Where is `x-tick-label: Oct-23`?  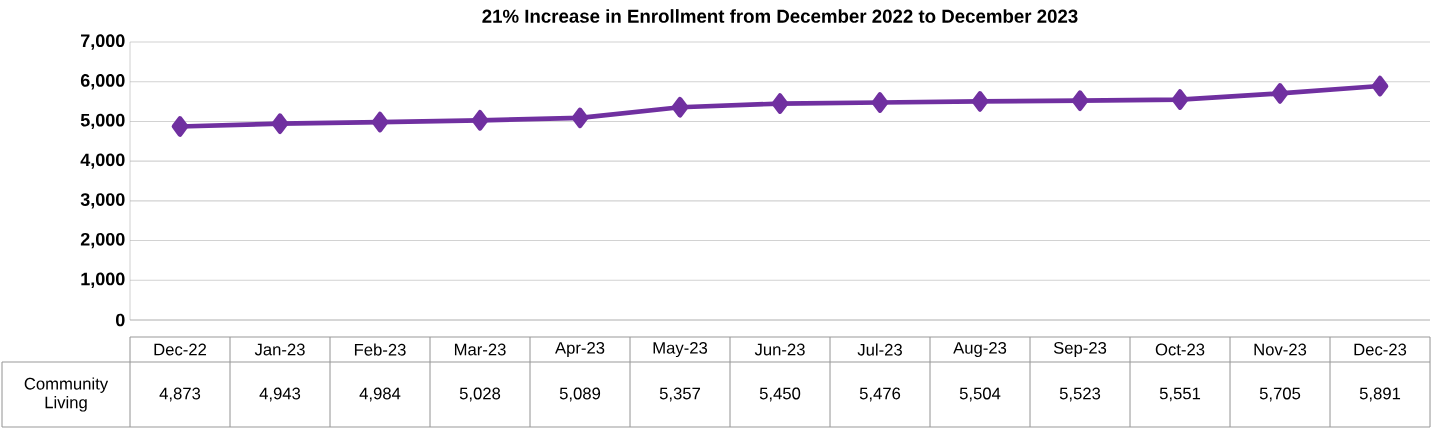 x-tick-label: Oct-23 is located at coordinates (1180, 349).